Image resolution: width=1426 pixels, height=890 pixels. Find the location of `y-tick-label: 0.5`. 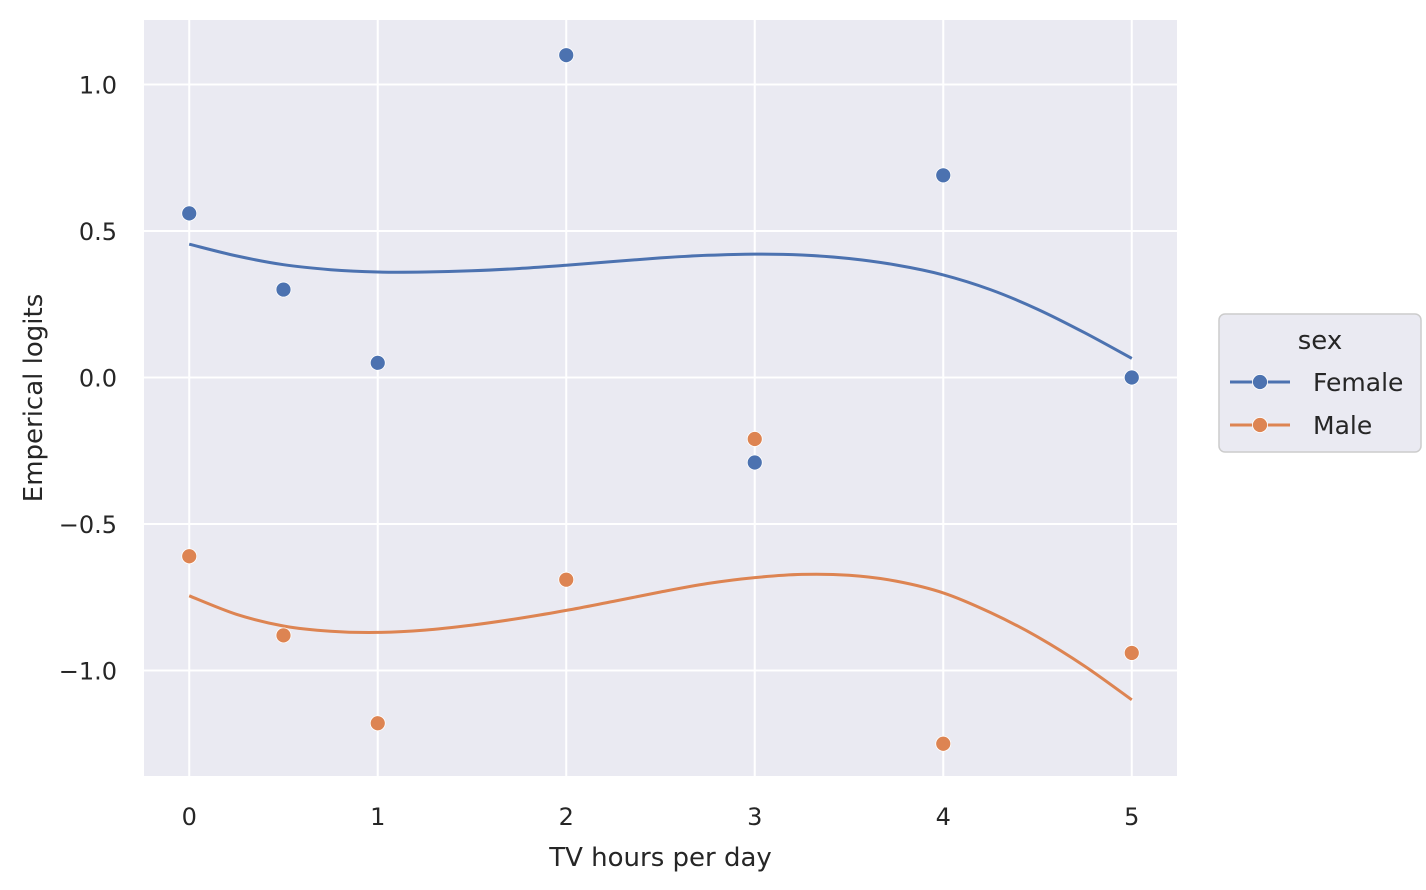

y-tick-label: 0.5 is located at coordinates (98, 232).